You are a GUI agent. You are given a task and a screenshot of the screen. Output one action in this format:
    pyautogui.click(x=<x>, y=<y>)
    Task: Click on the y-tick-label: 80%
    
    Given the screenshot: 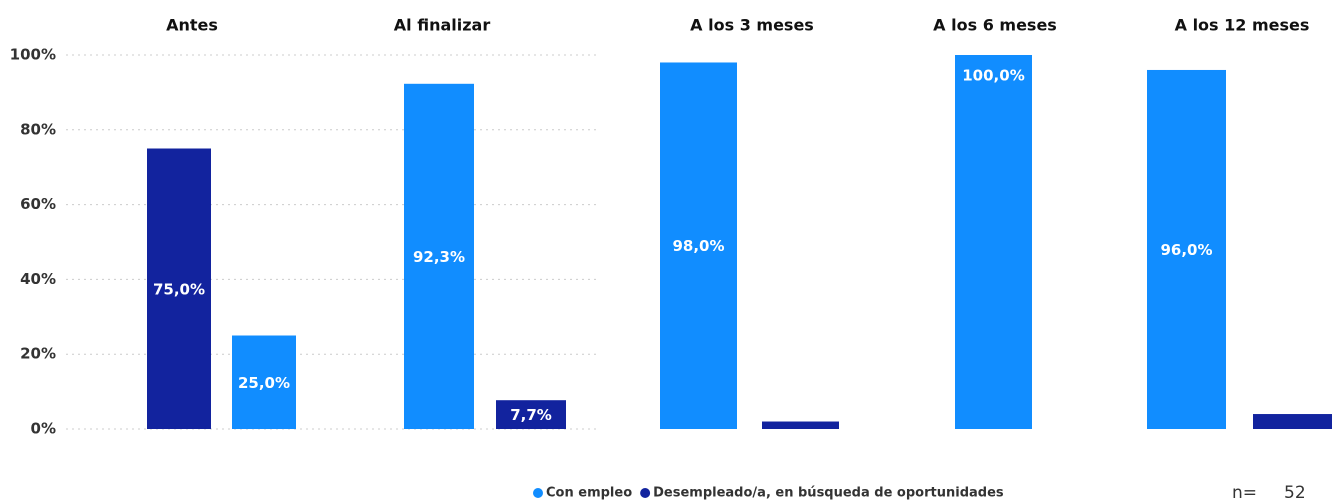 What is the action you would take?
    pyautogui.click(x=38, y=129)
    